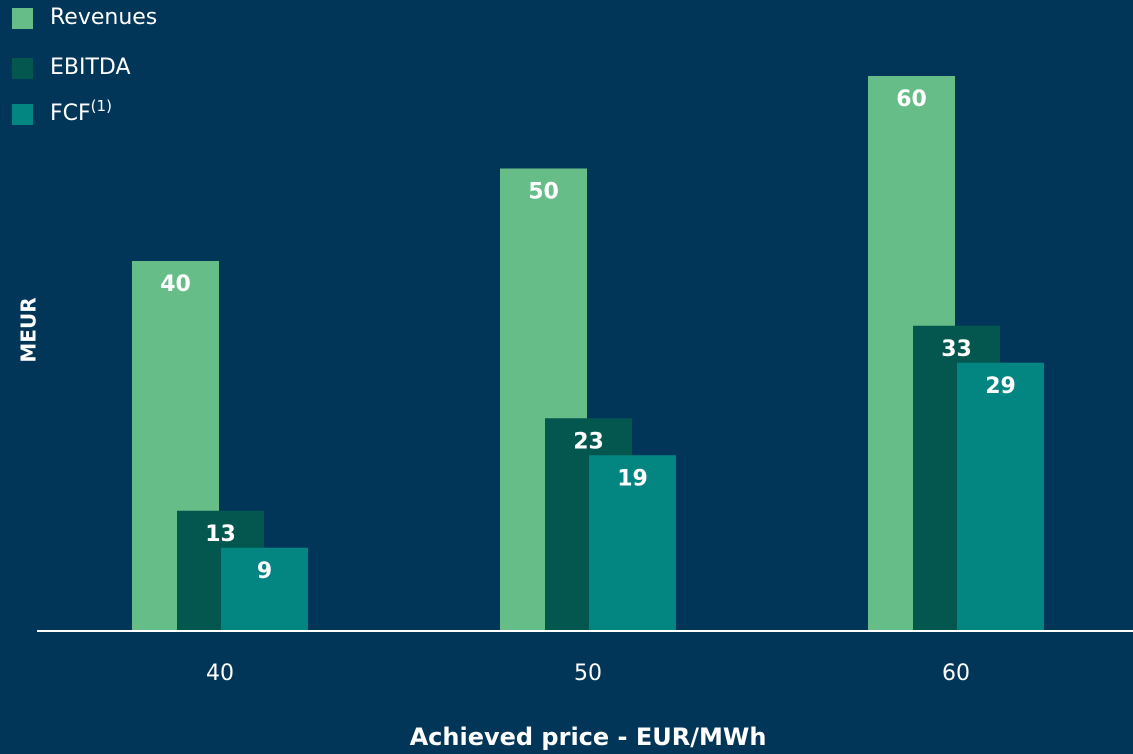 This screenshot has width=1133, height=754. What do you see at coordinates (220, 673) in the screenshot?
I see `x-tick-label: 40` at bounding box center [220, 673].